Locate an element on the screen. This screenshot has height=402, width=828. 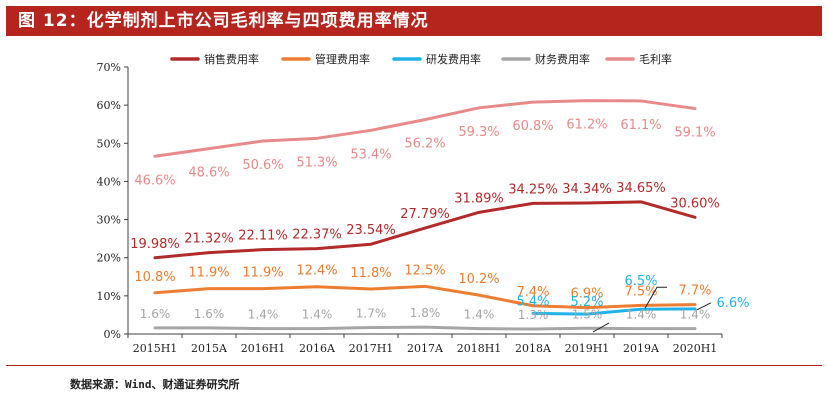
data-label: 59.1% is located at coordinates (694, 133).